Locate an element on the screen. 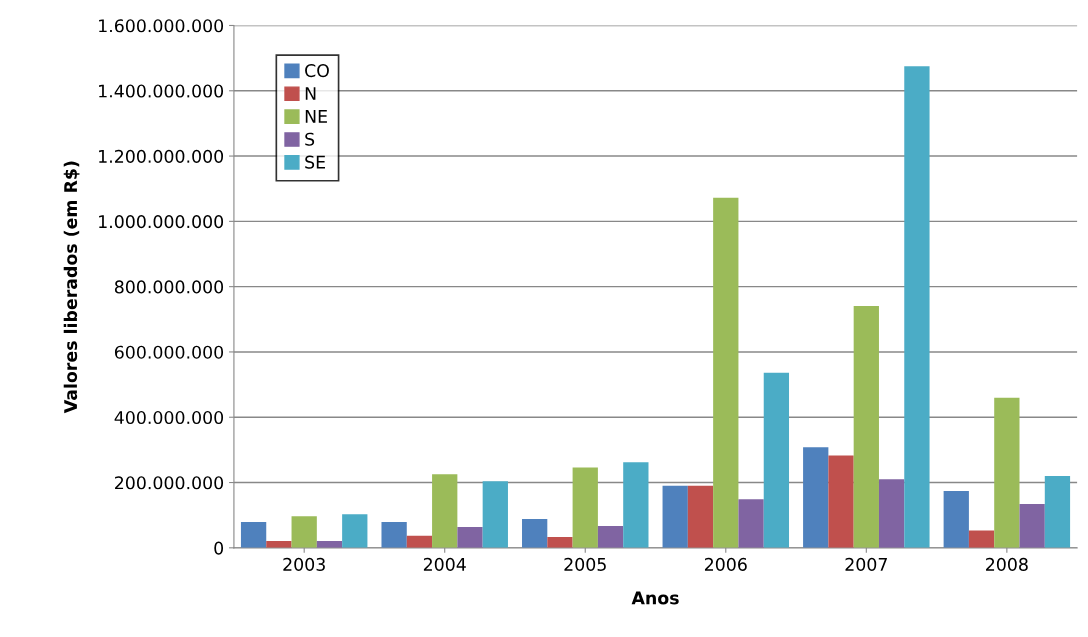  y-tick-label: 600.000.000 is located at coordinates (169, 352).